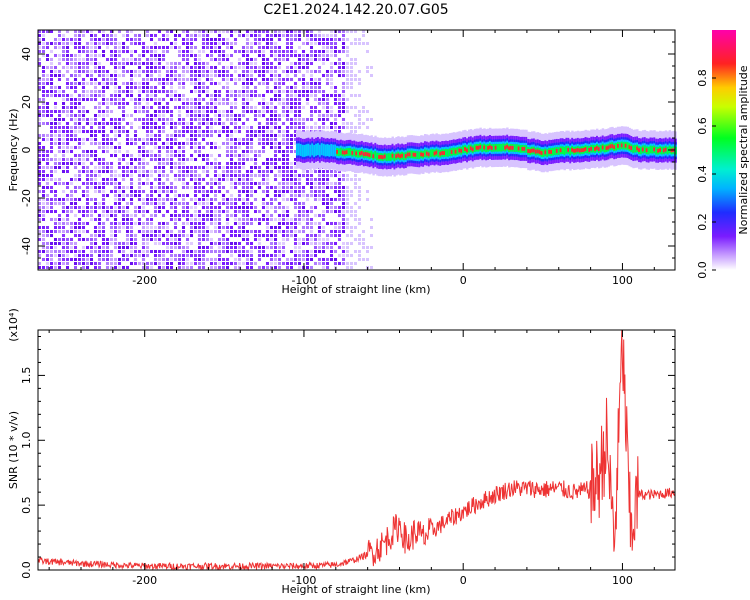 The height and width of the screenshot is (600, 750). Describe the element at coordinates (26, 441) in the screenshot. I see `y-tick-label: 1.0` at that location.